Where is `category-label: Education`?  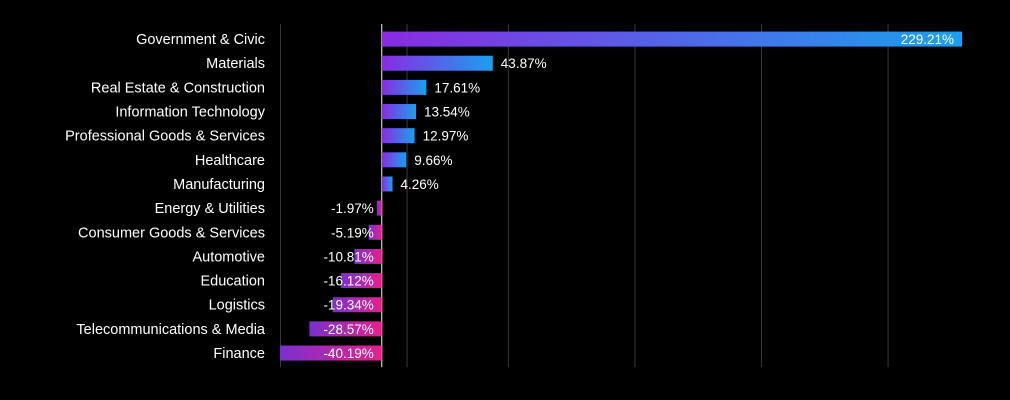
category-label: Education is located at coordinates (233, 282).